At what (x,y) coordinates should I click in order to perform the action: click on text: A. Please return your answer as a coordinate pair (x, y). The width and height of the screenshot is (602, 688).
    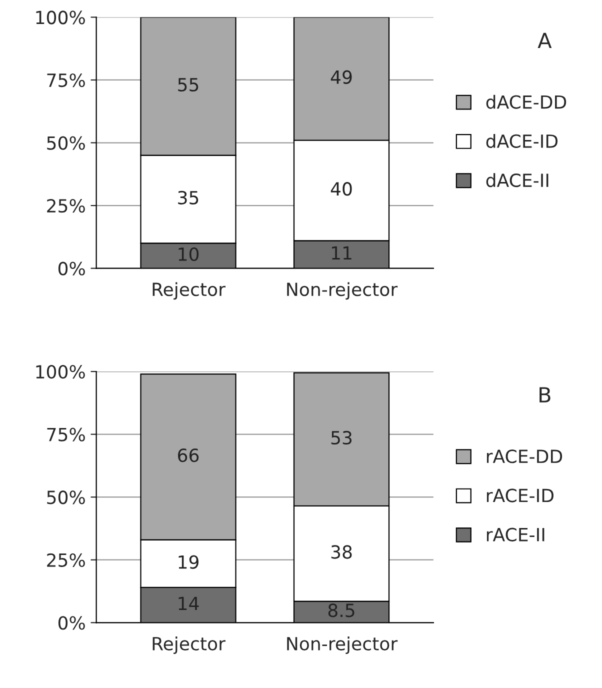
    Looking at the image, I should click on (545, 40).